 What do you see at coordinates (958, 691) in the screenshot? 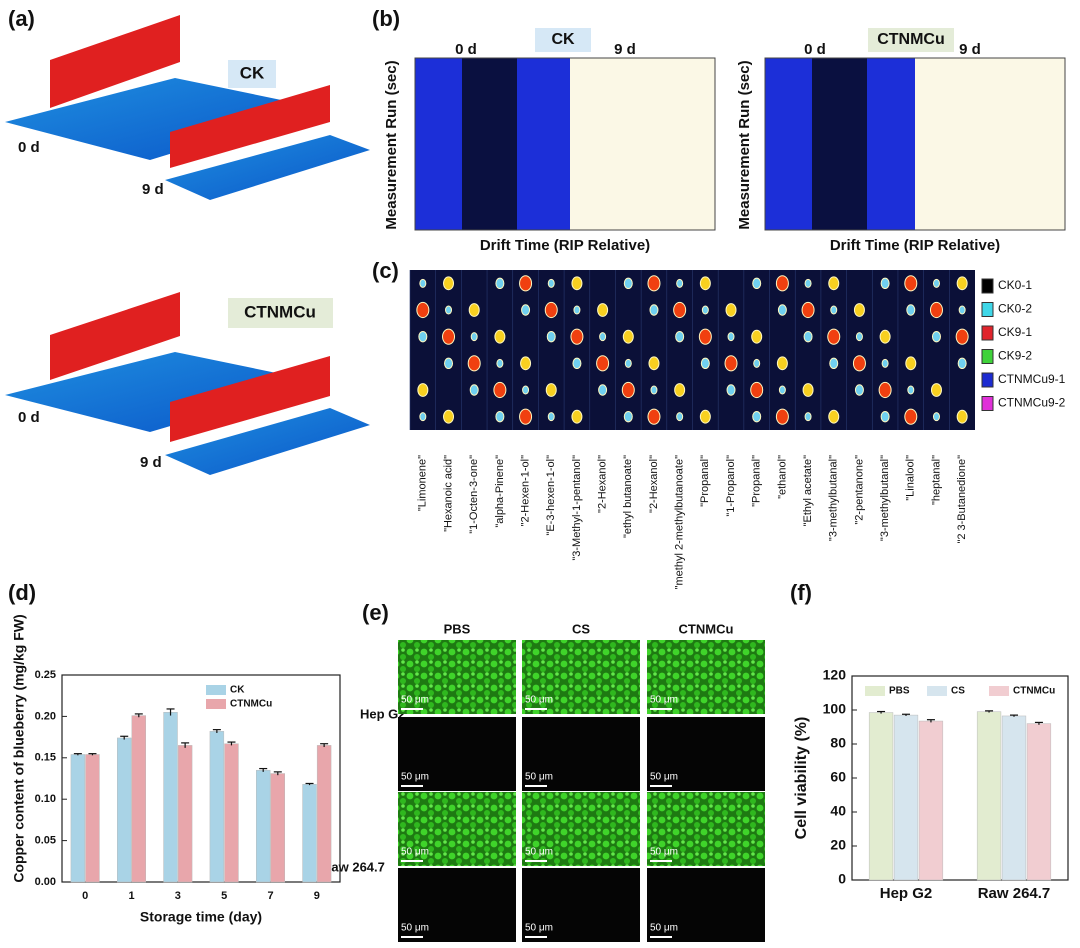
I see `legend-label: CS` at bounding box center [958, 691].